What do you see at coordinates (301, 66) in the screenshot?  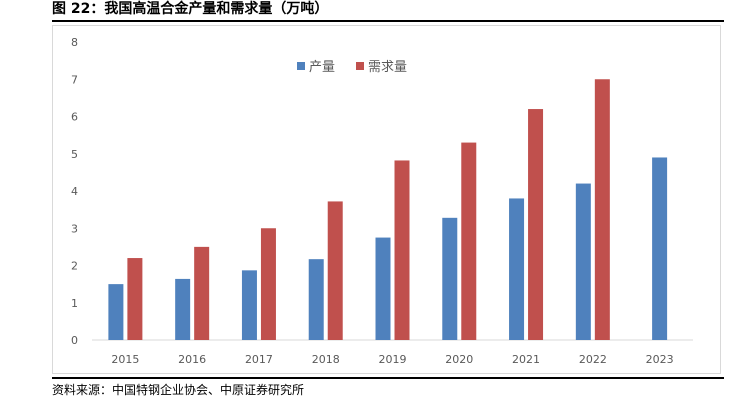 I see `legend-swatch-production` at bounding box center [301, 66].